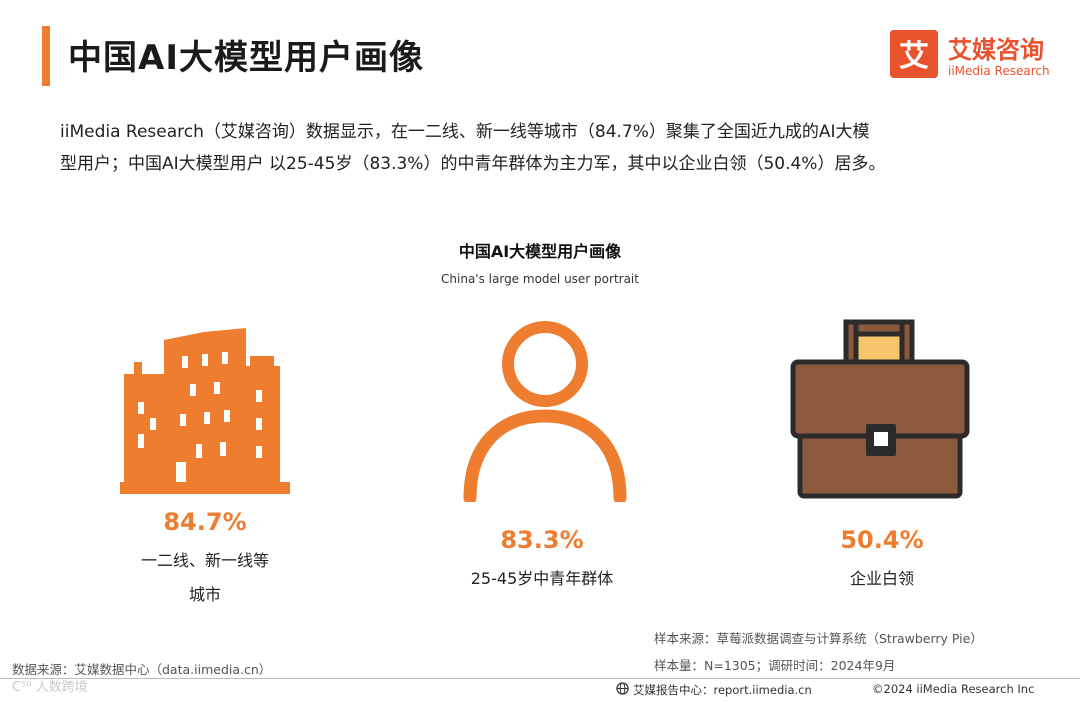 Image resolution: width=1080 pixels, height=702 pixels. Describe the element at coordinates (775, 665) in the screenshot. I see `sample-size: 样本量：N=1305；调研时间：2024年9月` at that location.